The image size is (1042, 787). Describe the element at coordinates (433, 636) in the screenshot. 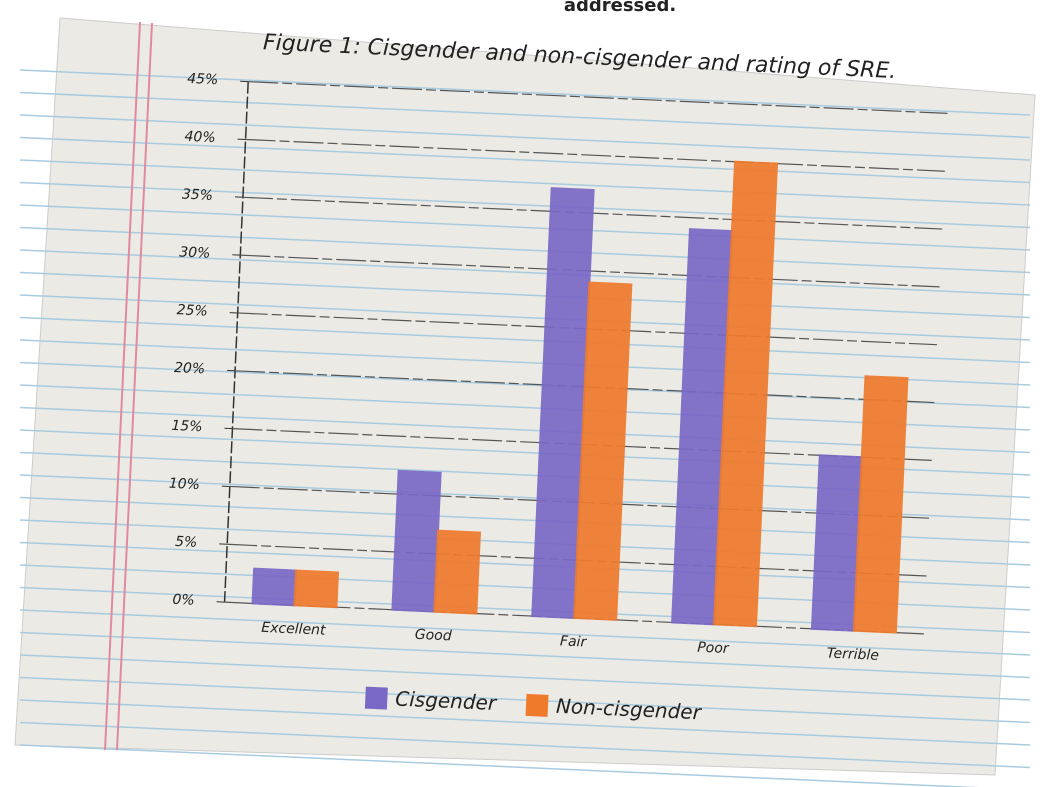

I see `x-tick-label: Good` at that location.